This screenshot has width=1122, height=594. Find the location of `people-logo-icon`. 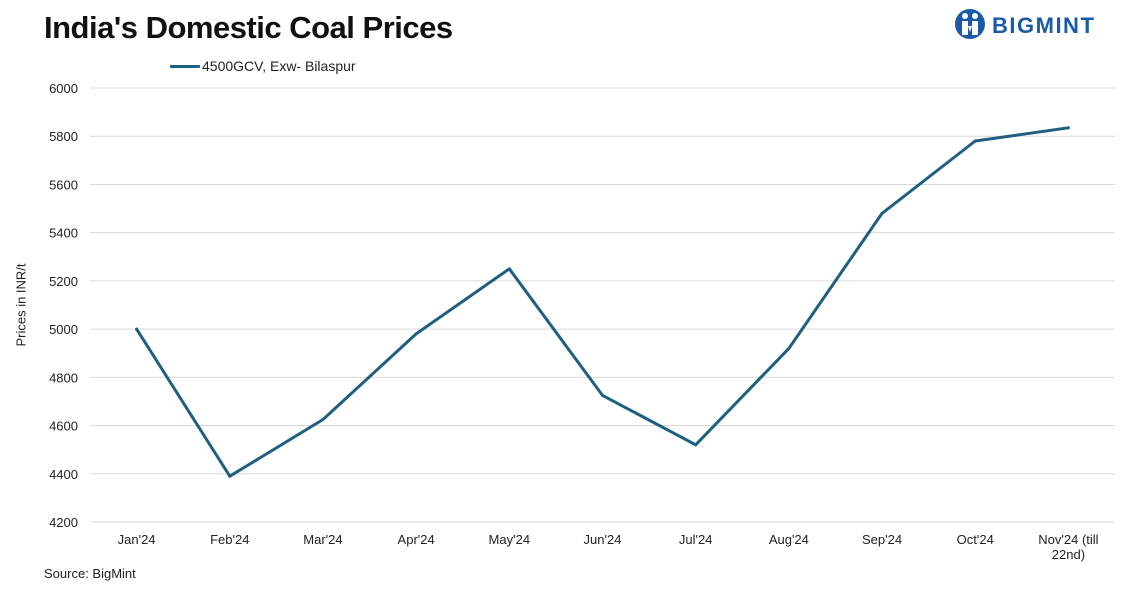

people-logo-icon is located at coordinates (970, 24).